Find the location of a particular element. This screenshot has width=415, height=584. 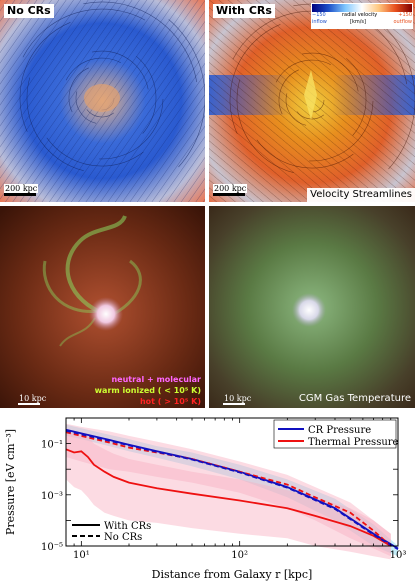

legend-entry-label: CR Pressure is located at coordinates (339, 430).